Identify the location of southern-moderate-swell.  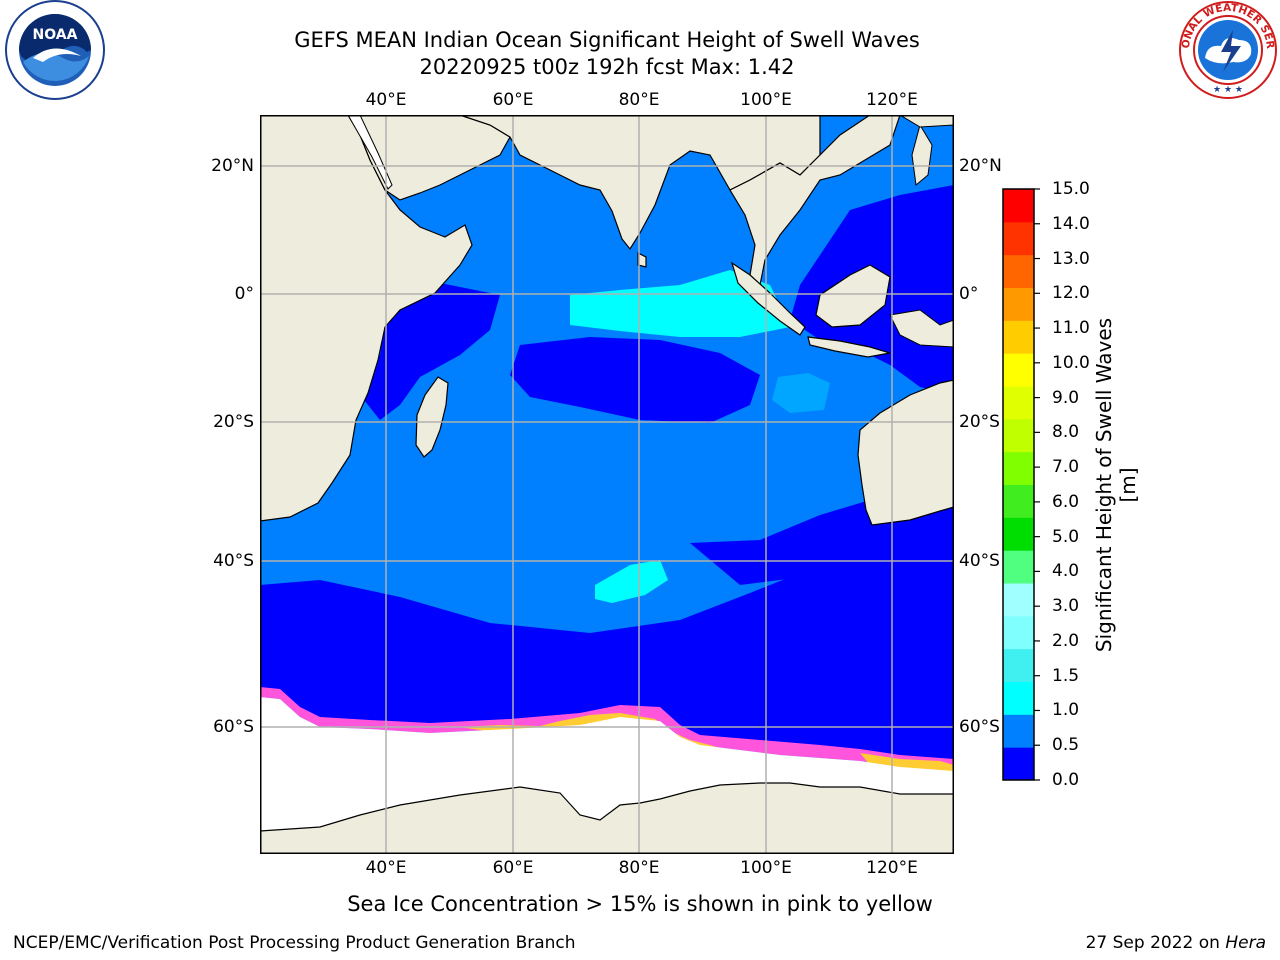
(631, 581).